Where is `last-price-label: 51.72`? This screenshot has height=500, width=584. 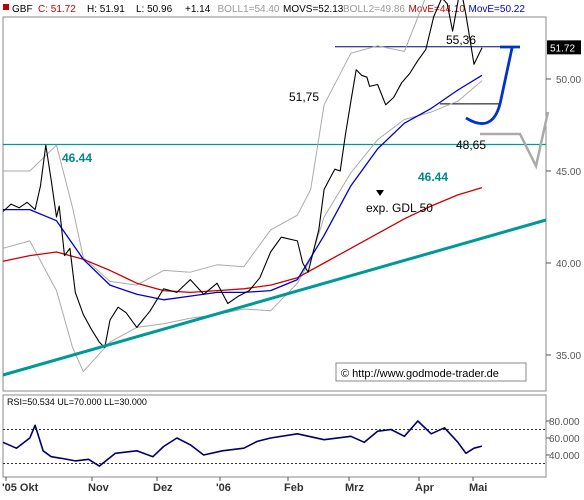
last-price-label: 51.72 is located at coordinates (562, 48).